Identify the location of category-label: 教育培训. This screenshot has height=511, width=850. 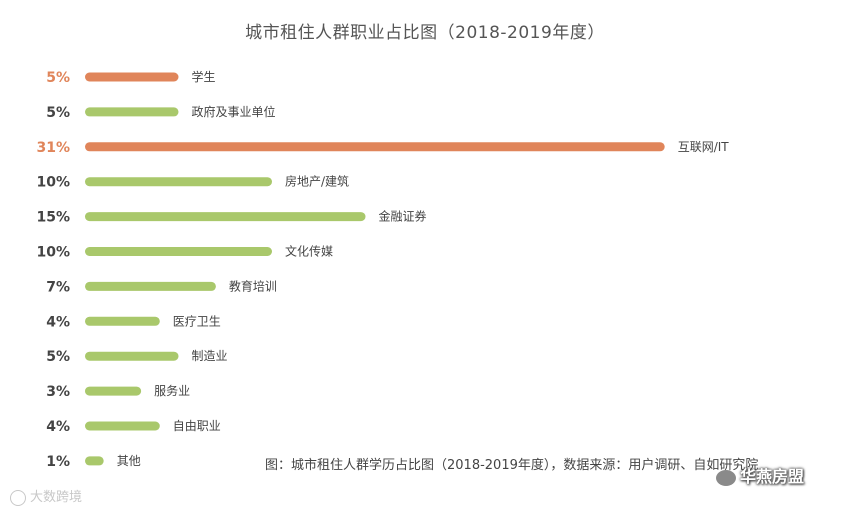
(253, 285).